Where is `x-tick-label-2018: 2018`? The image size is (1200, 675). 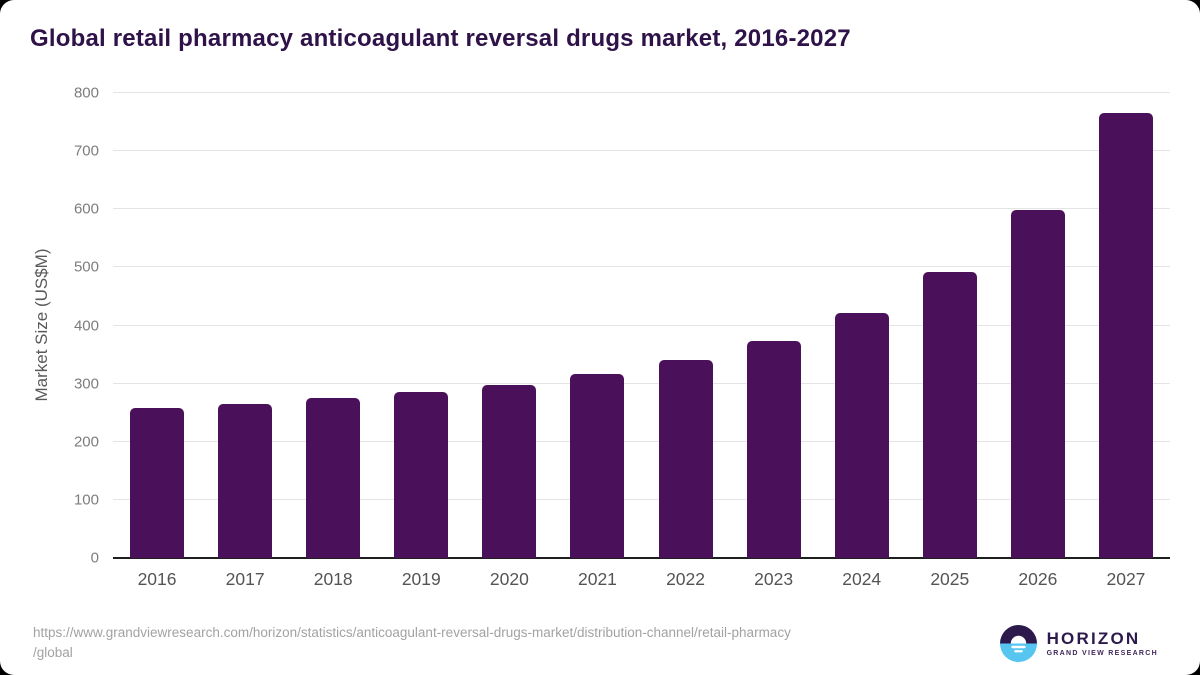
x-tick-label-2018: 2018 is located at coordinates (333, 579).